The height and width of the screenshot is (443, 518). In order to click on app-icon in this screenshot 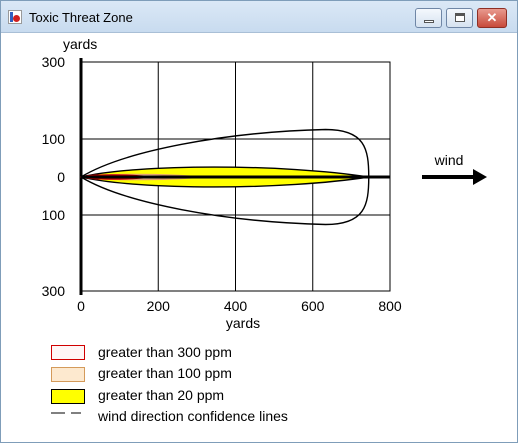, I will do `click(15, 17)`.